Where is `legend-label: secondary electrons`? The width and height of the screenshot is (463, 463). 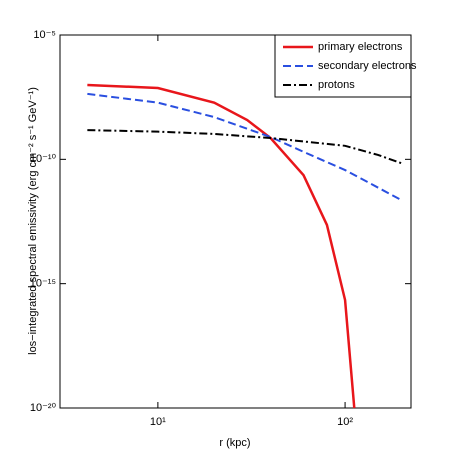 legend-label: secondary electrons is located at coordinates (367, 66).